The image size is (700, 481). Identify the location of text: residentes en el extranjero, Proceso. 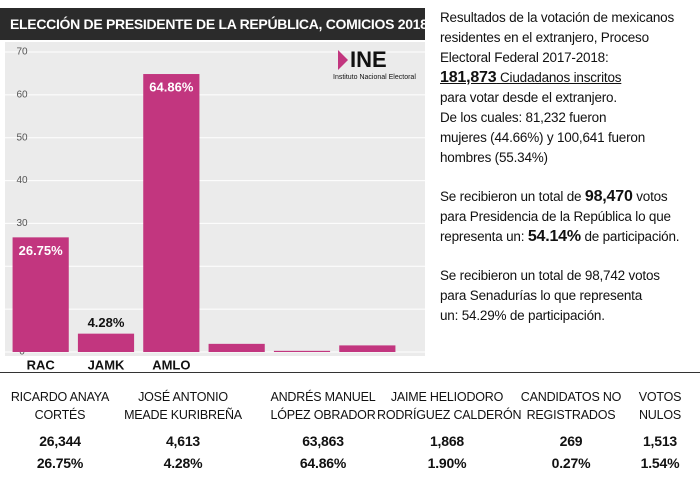
(544, 37).